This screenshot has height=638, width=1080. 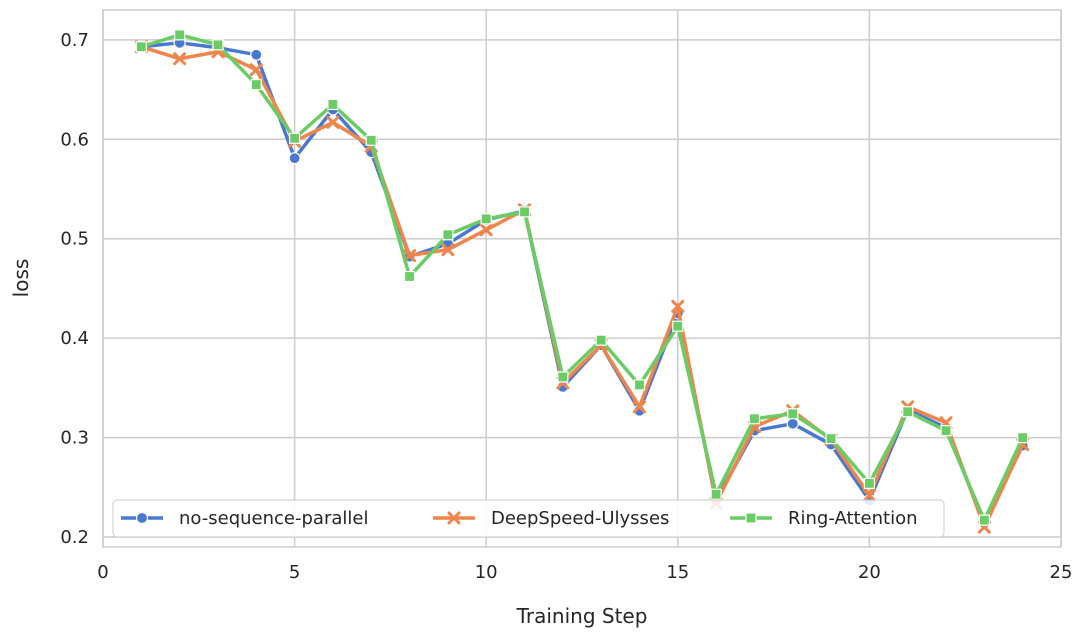 What do you see at coordinates (486, 572) in the screenshot?
I see `x-tick-label: 10` at bounding box center [486, 572].